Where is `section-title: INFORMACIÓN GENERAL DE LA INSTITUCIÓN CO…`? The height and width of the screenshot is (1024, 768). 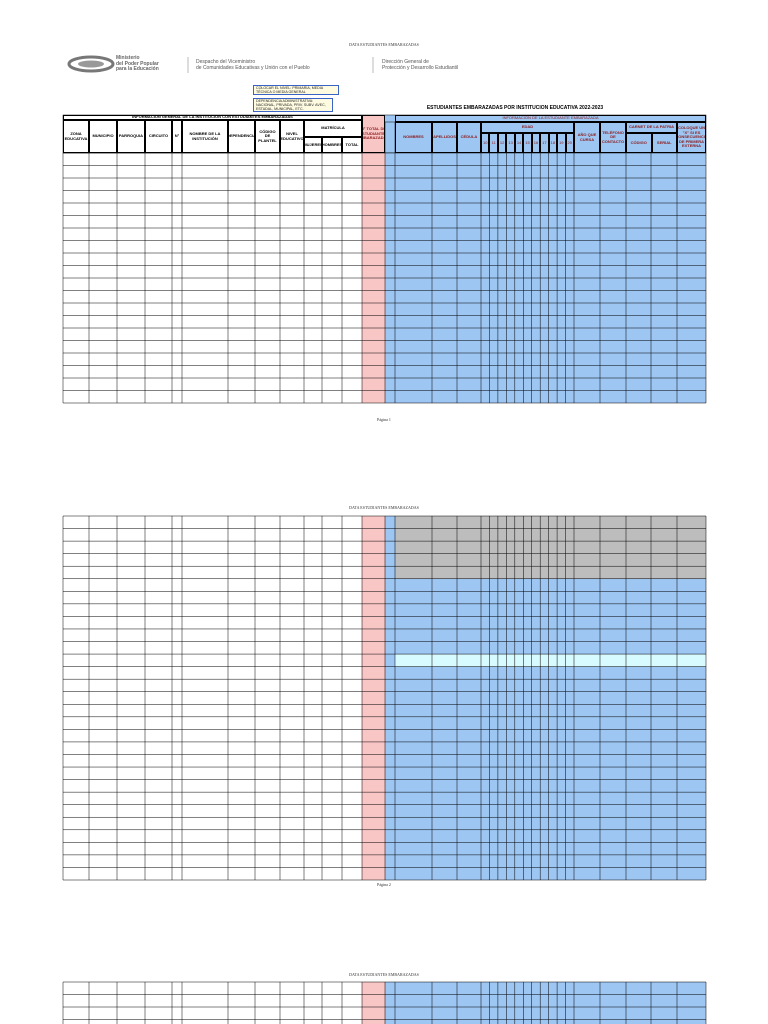
section-title: INFORMACIÓN GENERAL DE LA INSTITUCIÓN CO… is located at coordinates (212, 117).